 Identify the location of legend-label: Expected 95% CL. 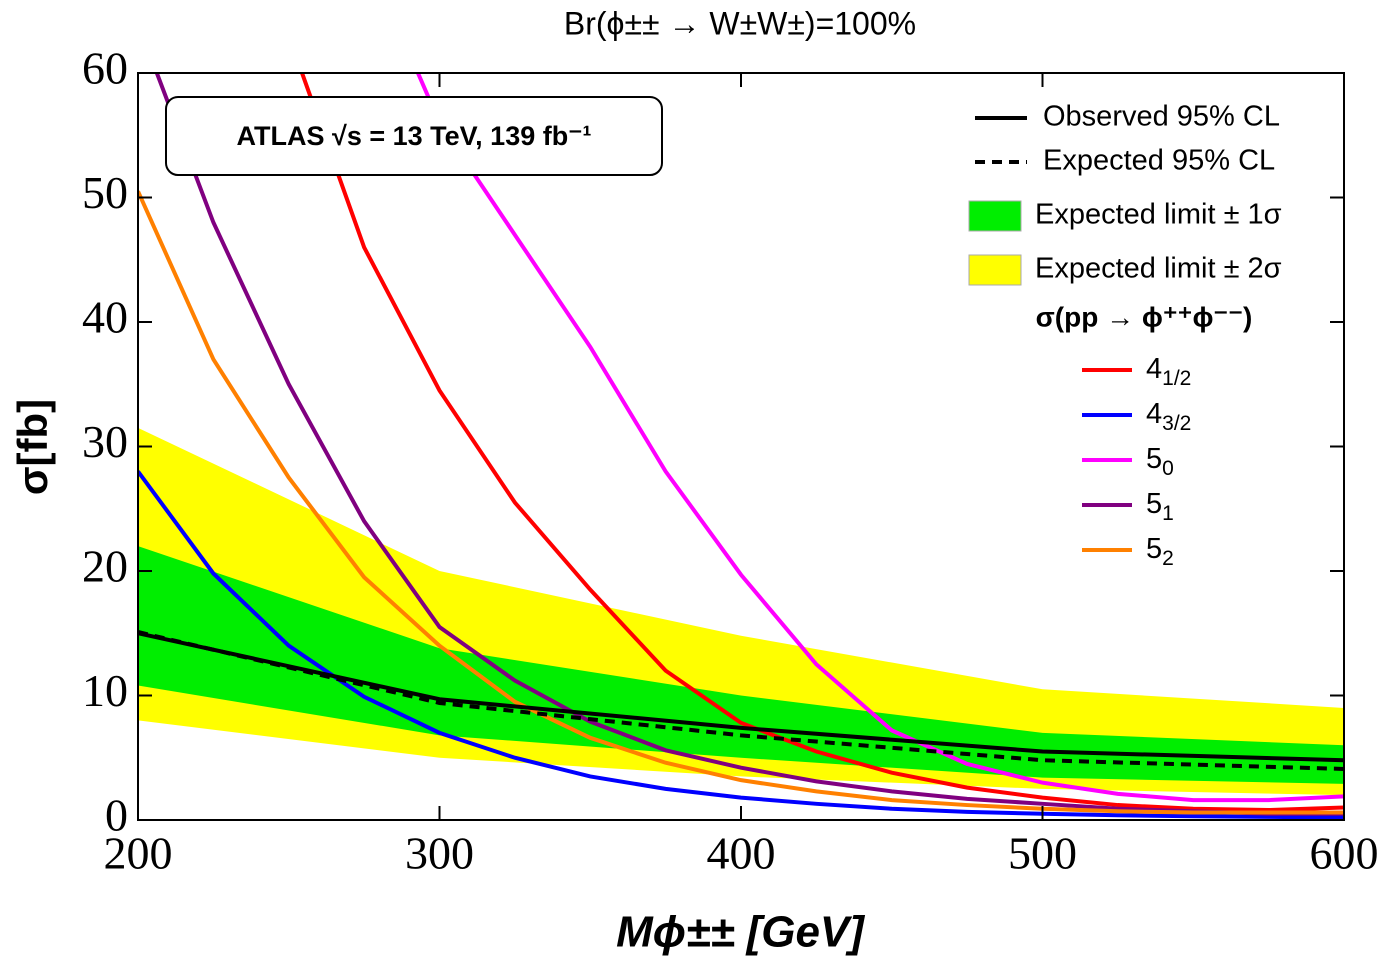
(1159, 161).